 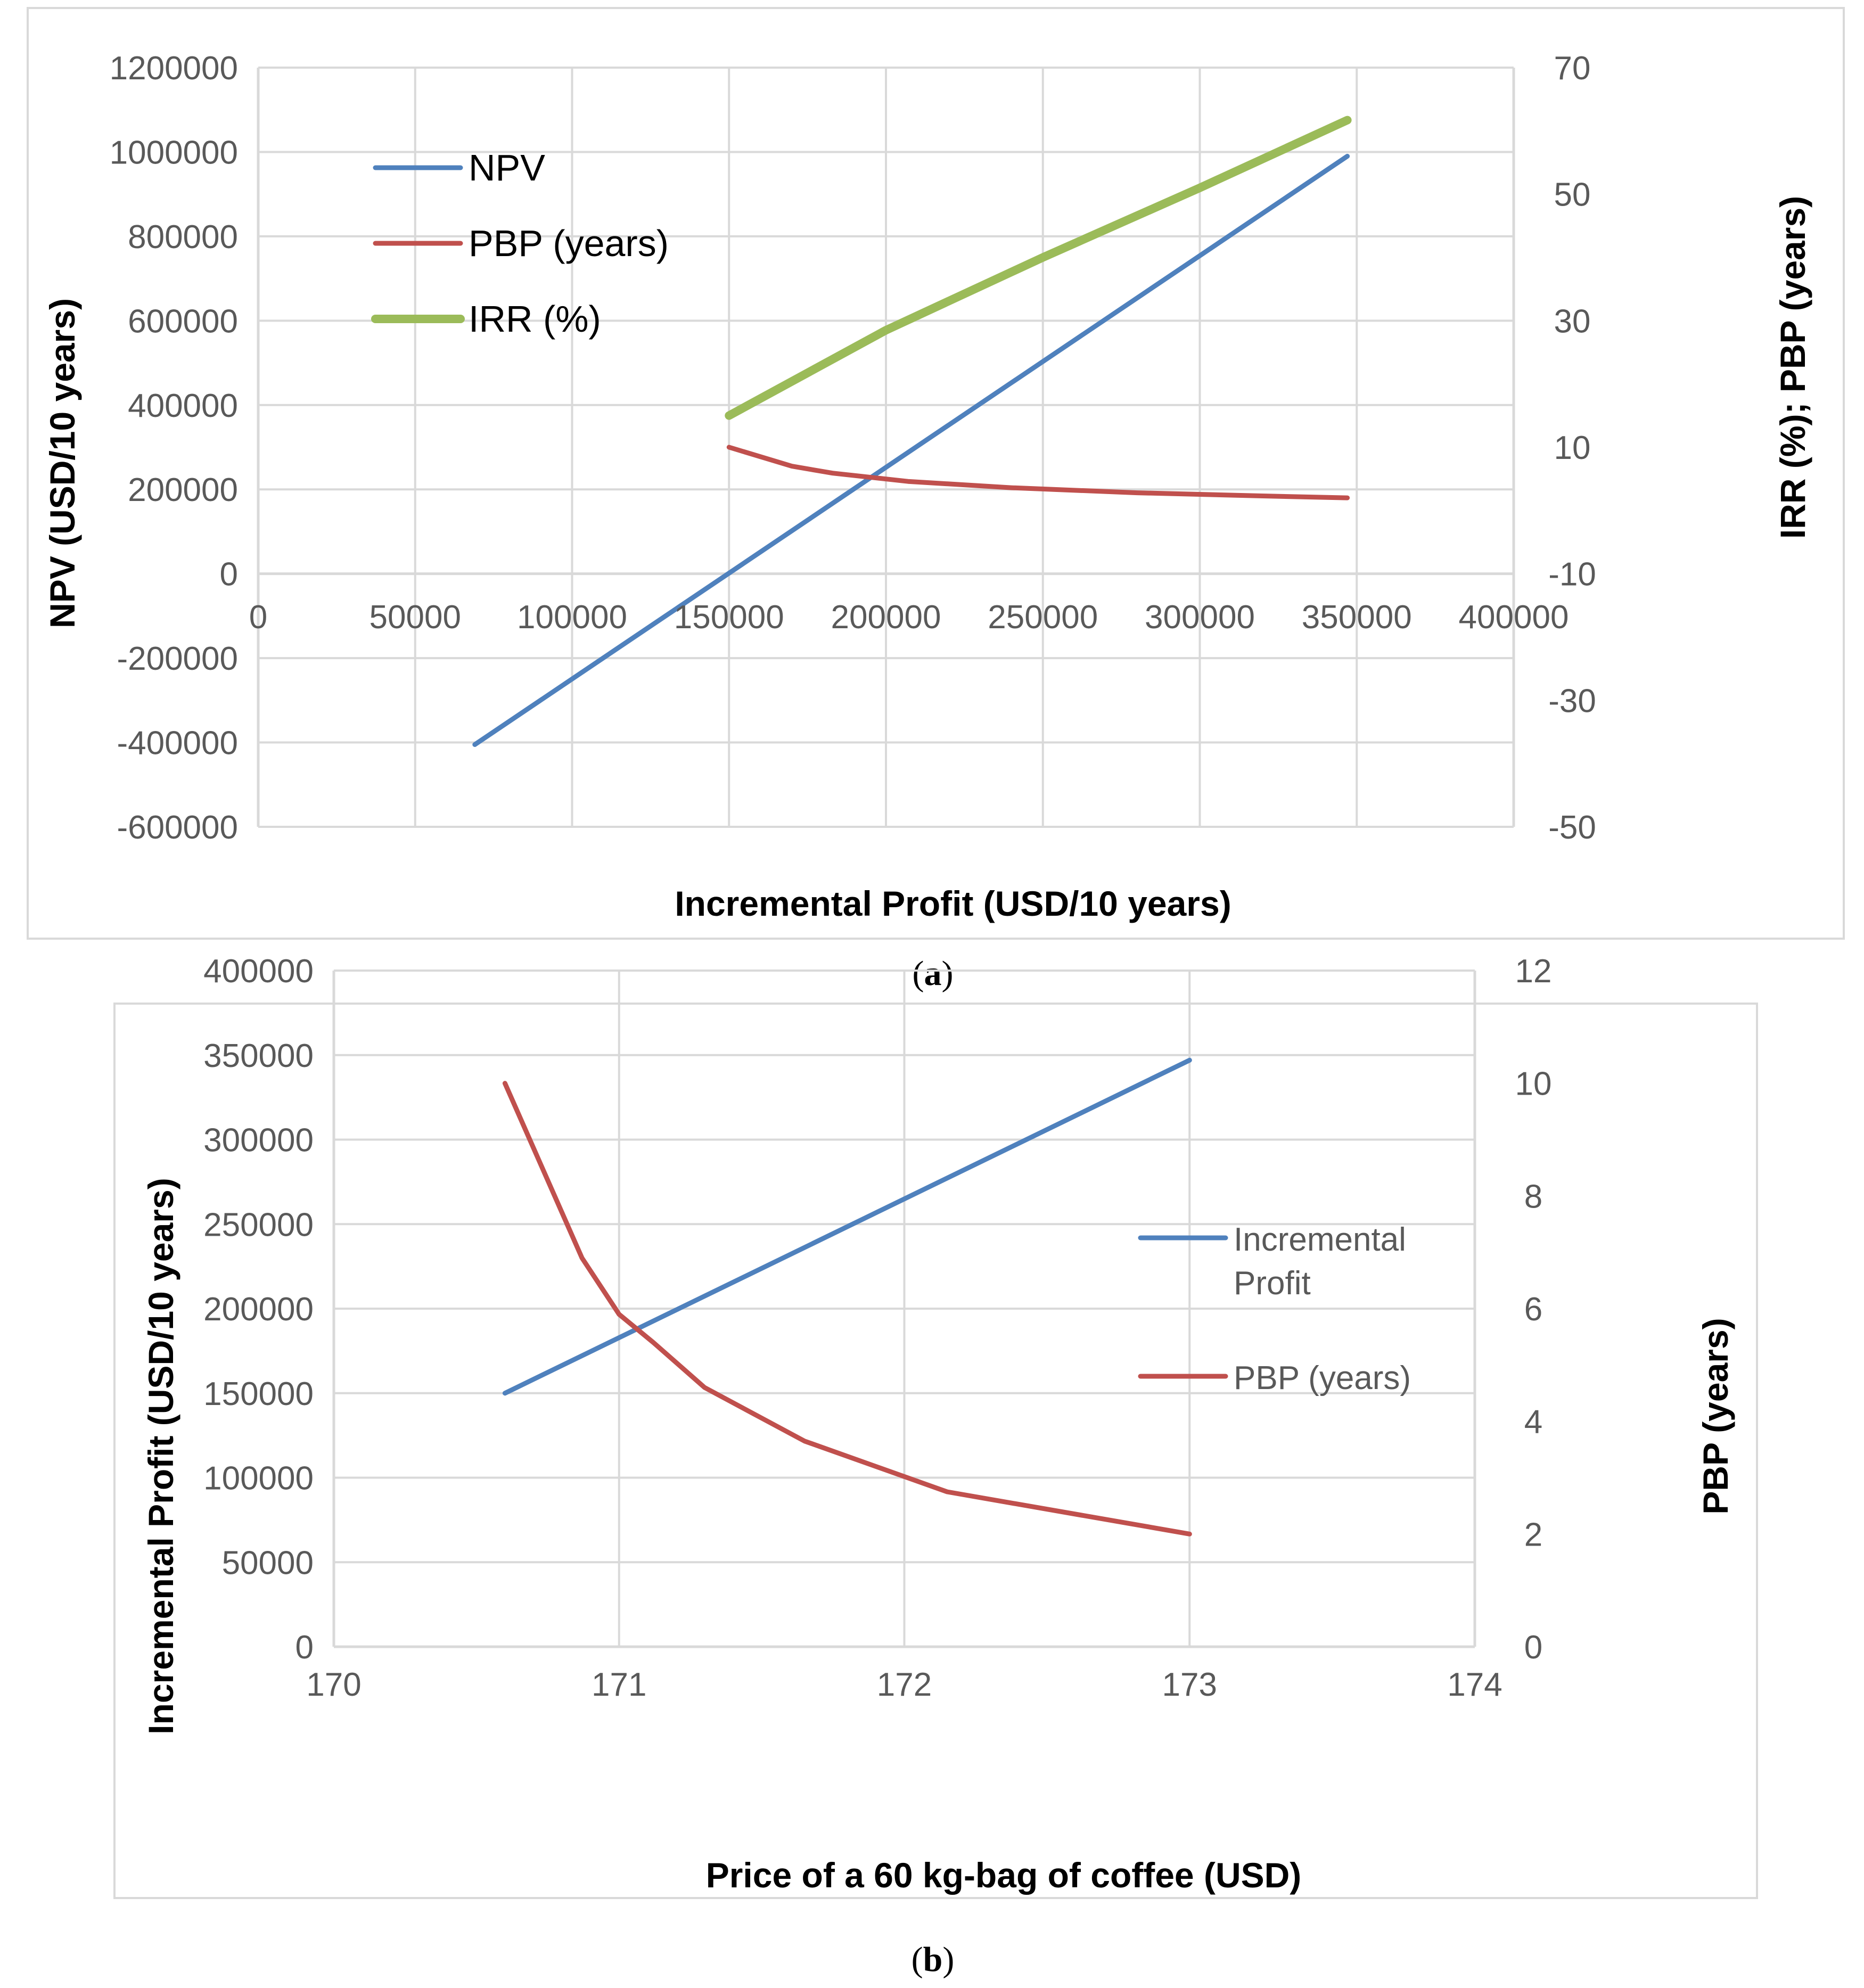 What do you see at coordinates (1573, 195) in the screenshot?
I see `chart-a-y2-tick-label: 50` at bounding box center [1573, 195].